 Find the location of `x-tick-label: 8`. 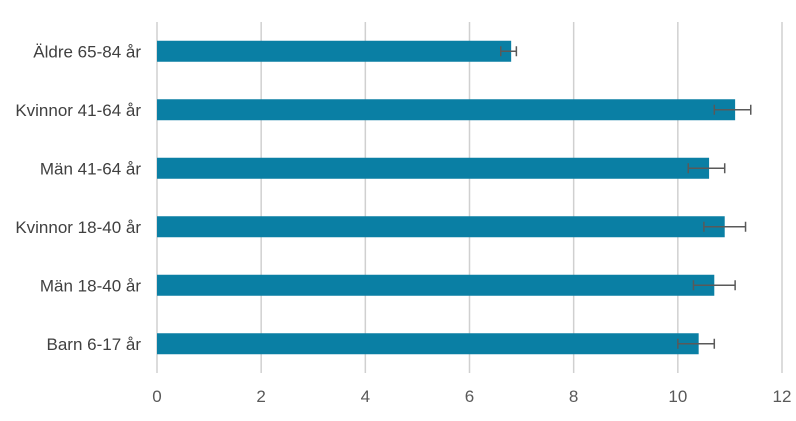

x-tick-label: 8 is located at coordinates (573, 396).